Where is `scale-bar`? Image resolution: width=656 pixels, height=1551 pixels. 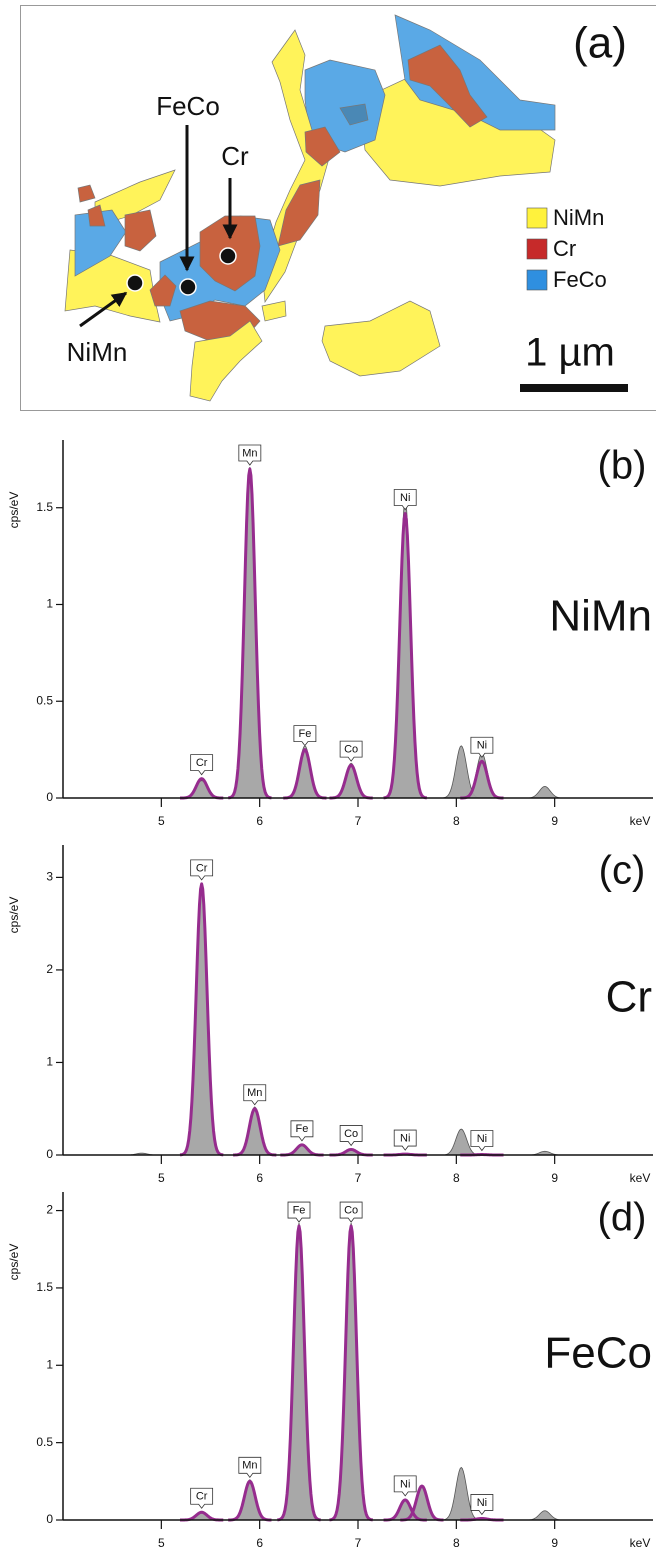
scale-bar is located at coordinates (574, 388).